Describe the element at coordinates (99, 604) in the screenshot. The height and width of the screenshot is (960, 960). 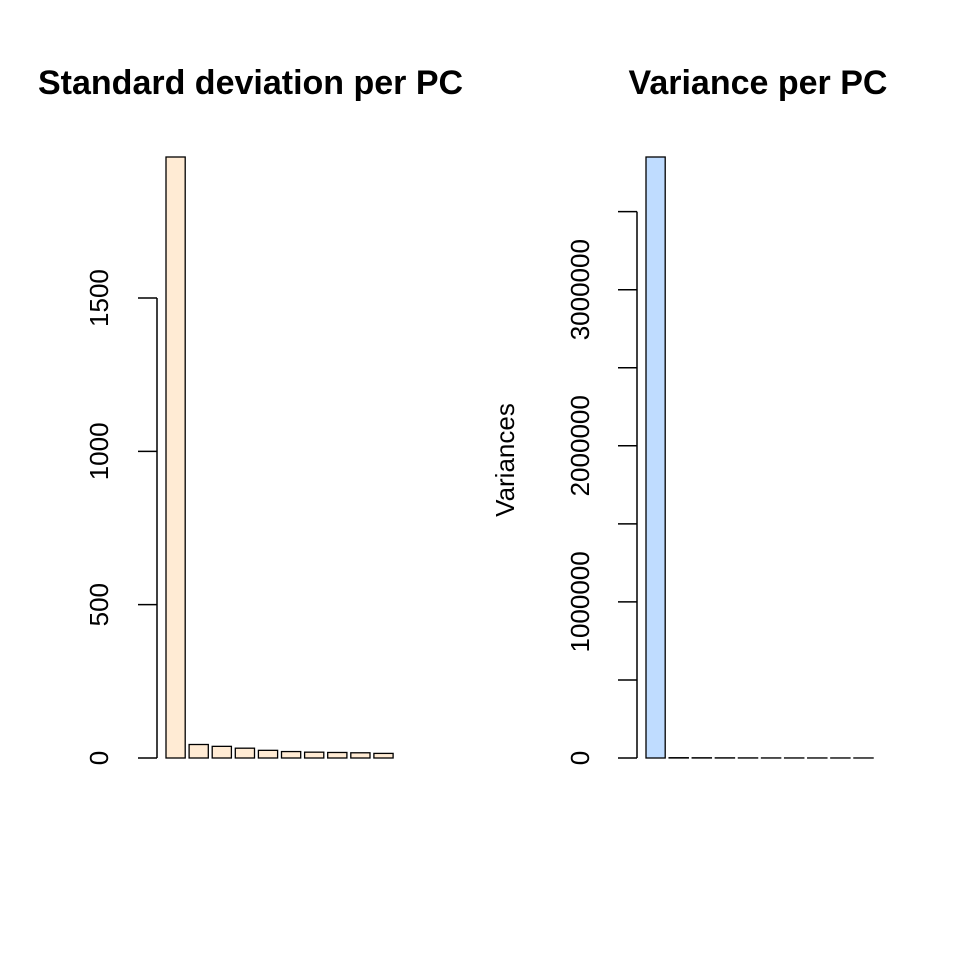
I see `sd-y-tick-label: 500` at that location.